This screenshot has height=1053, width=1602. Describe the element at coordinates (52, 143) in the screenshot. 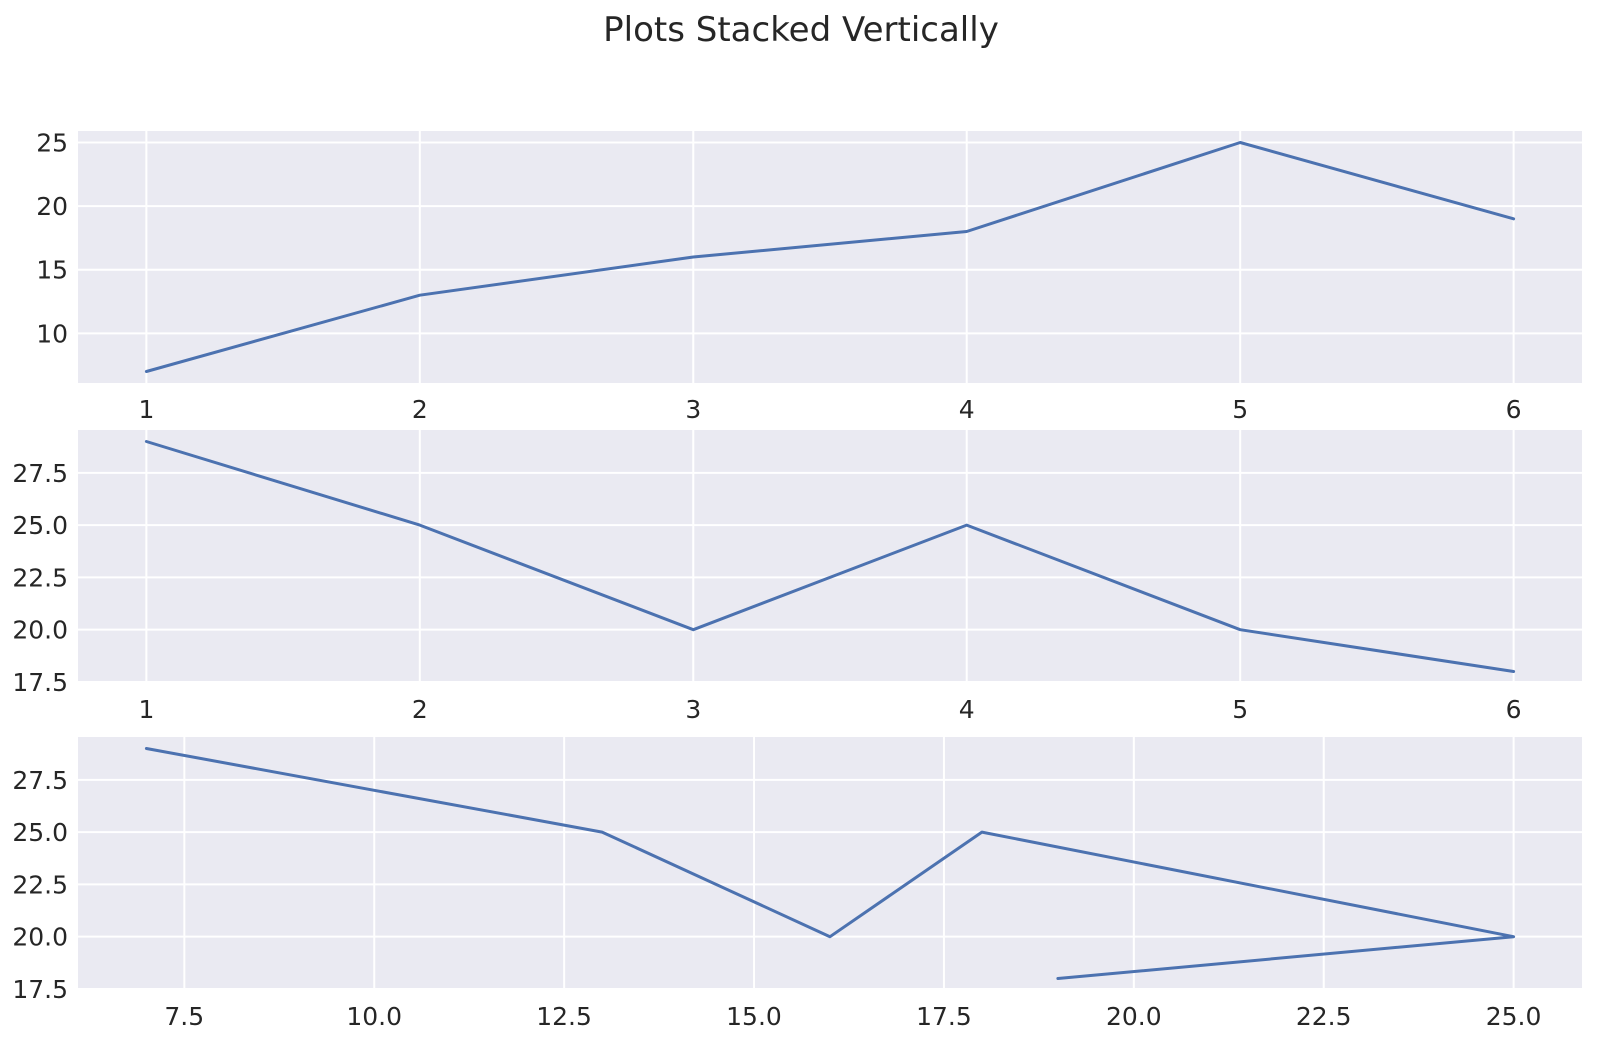

I see `y-tick-label: 25` at that location.